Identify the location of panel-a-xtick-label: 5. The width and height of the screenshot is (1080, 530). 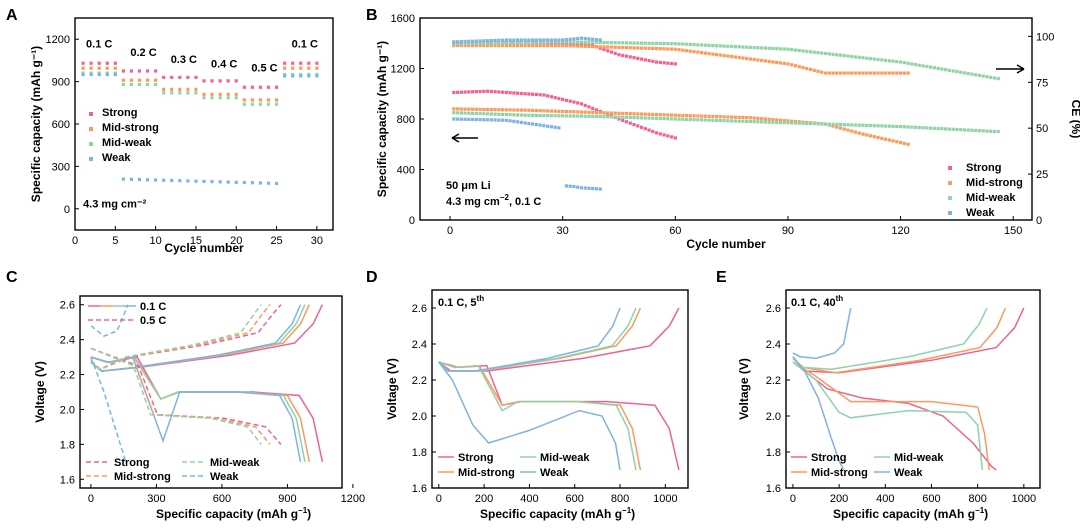
(115, 241).